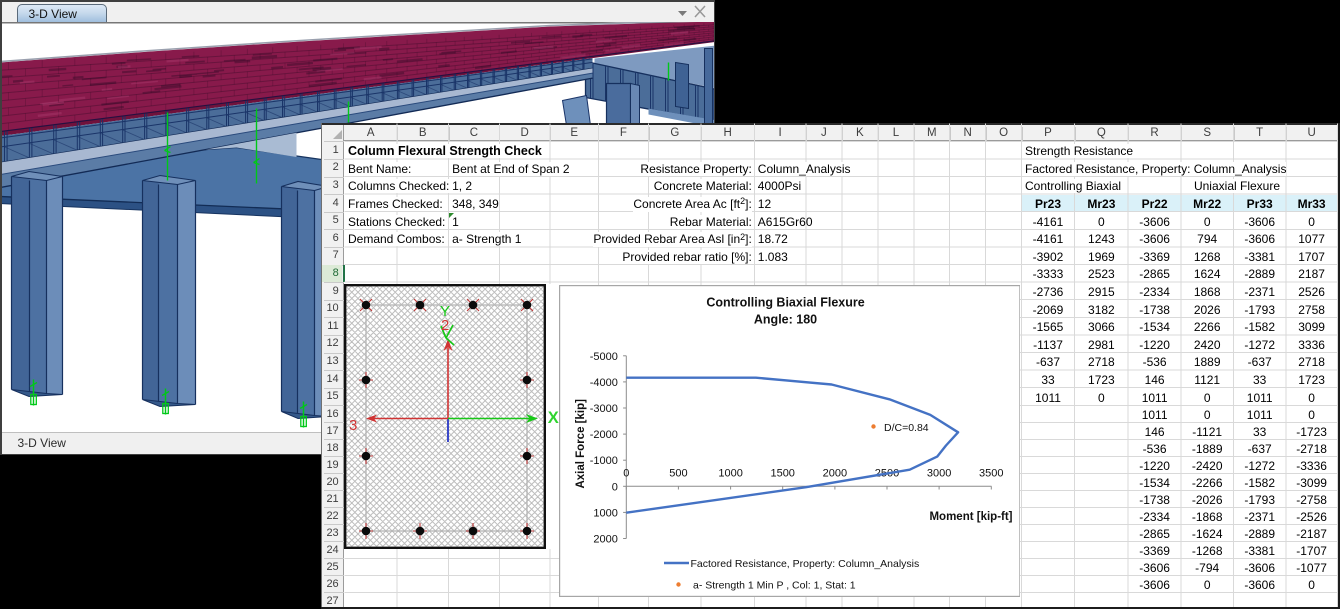 This screenshot has width=1340, height=609. What do you see at coordinates (603, 435) in the screenshot?
I see `svg-text: -2000` at bounding box center [603, 435].